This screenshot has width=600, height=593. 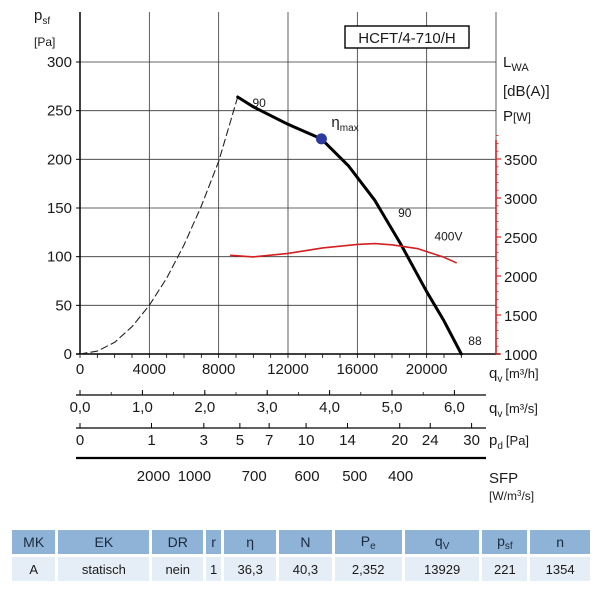 I want to click on x-tick-label: 20000, so click(x=427, y=369).